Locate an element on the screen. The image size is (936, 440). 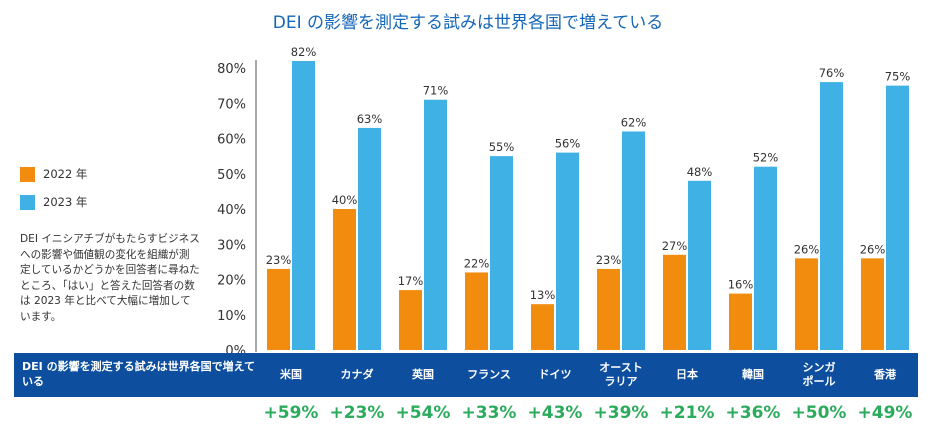
legend: 2022 年 2023 年 is located at coordinates (53, 192).